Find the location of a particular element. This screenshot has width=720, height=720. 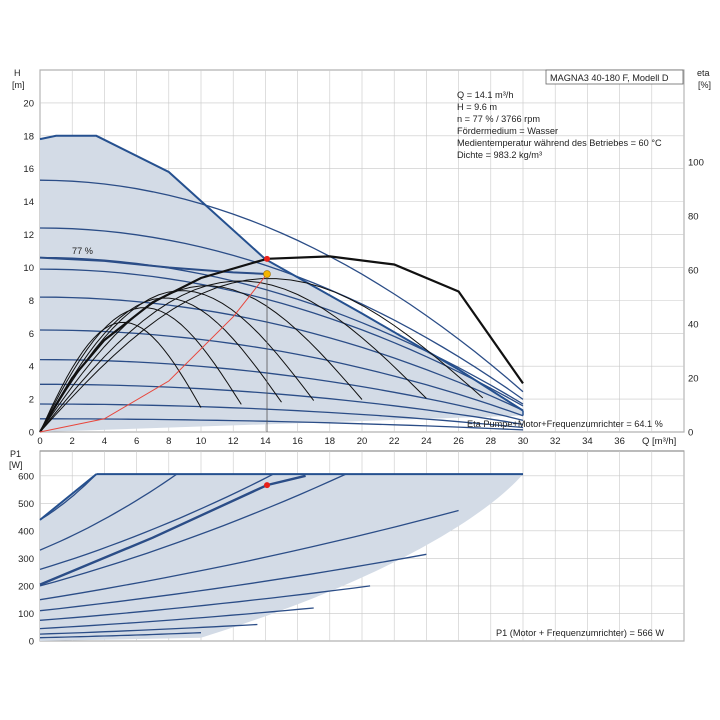

efficiency-point is located at coordinates (267, 258).